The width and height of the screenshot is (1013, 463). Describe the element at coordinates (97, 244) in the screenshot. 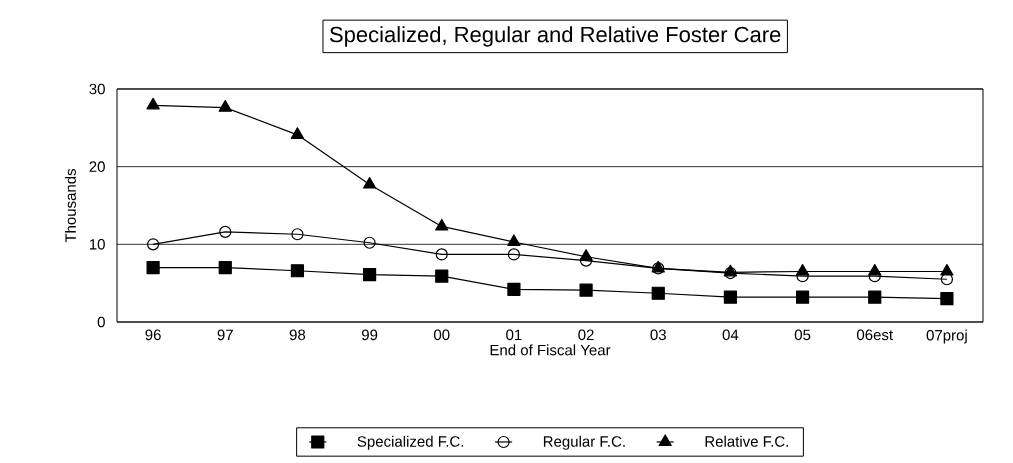

I see `y-tick-label: 10` at that location.